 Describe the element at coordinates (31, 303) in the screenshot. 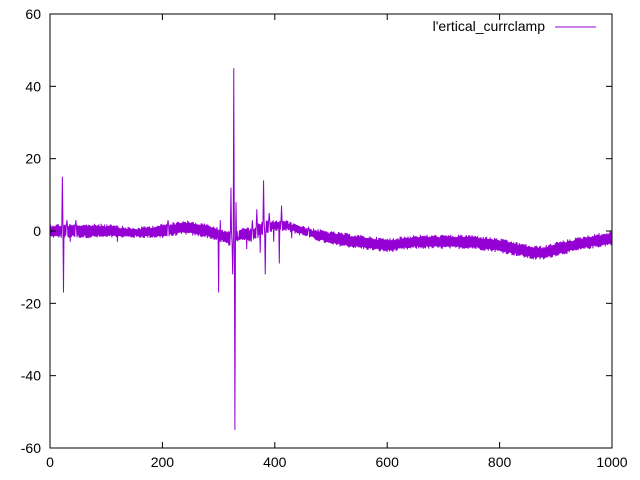

I see `y-tick-label: -20` at that location.